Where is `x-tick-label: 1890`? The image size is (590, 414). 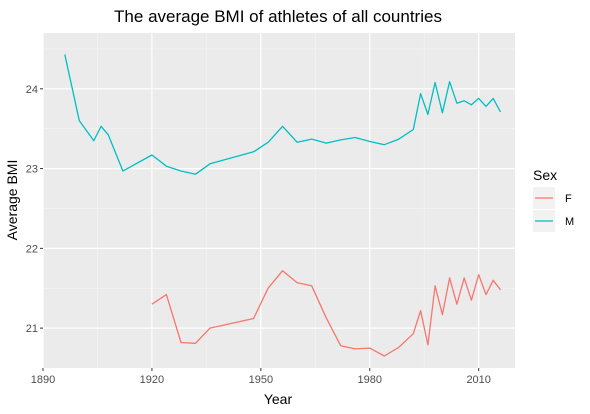 x-tick-label: 1890 is located at coordinates (43, 380).